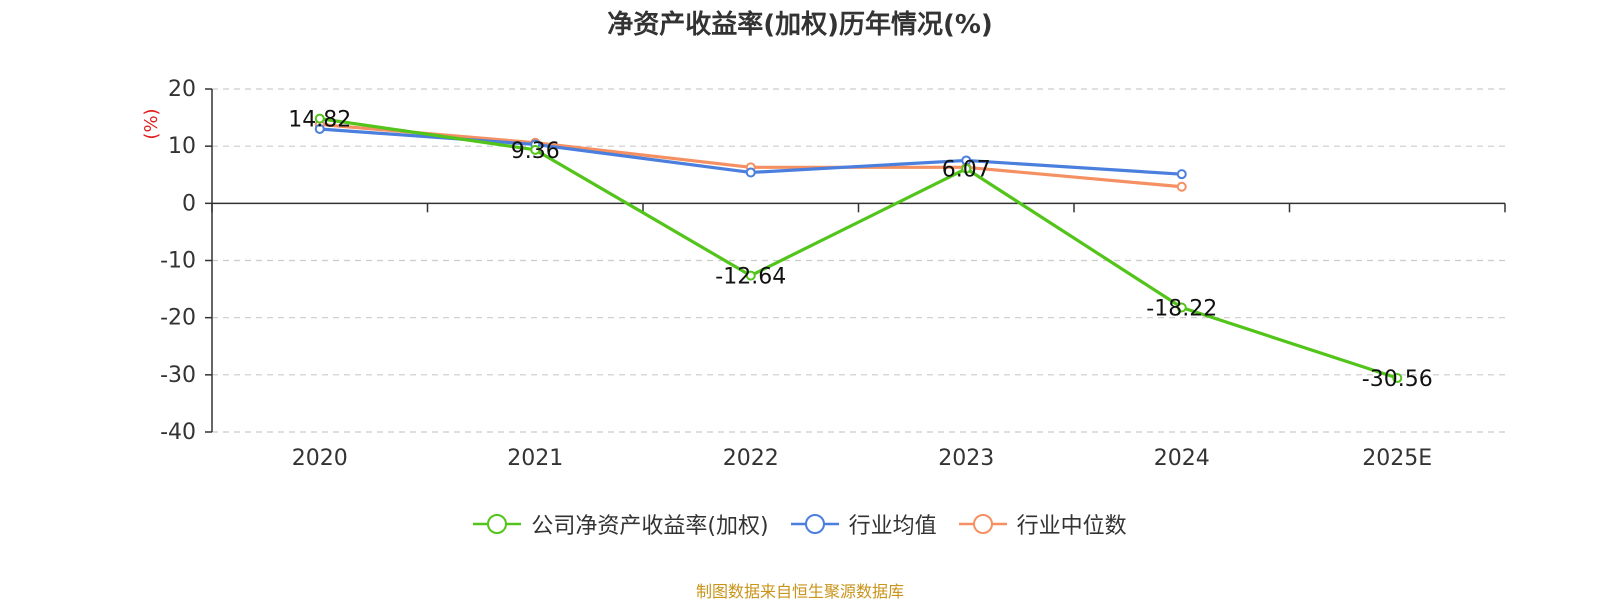 The height and width of the screenshot is (602, 1600). I want to click on x-tick-label: 2021, so click(535, 458).